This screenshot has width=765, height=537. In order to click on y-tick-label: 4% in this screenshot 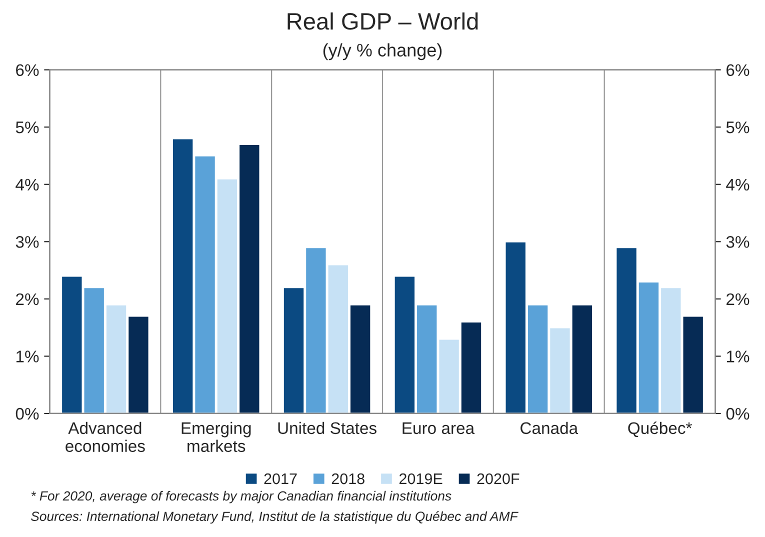, I will do `click(27, 184)`.